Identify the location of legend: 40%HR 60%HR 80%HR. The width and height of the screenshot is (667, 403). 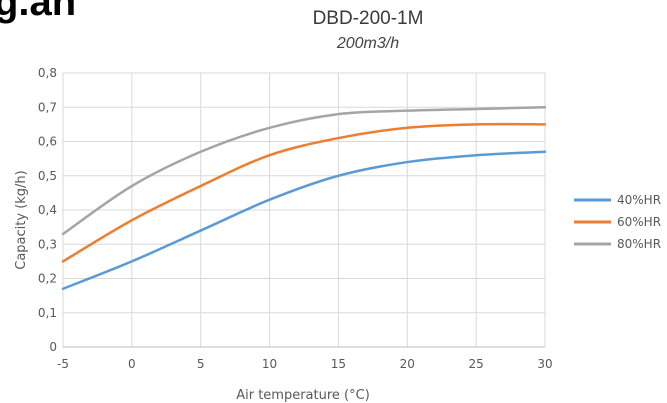
(617, 222).